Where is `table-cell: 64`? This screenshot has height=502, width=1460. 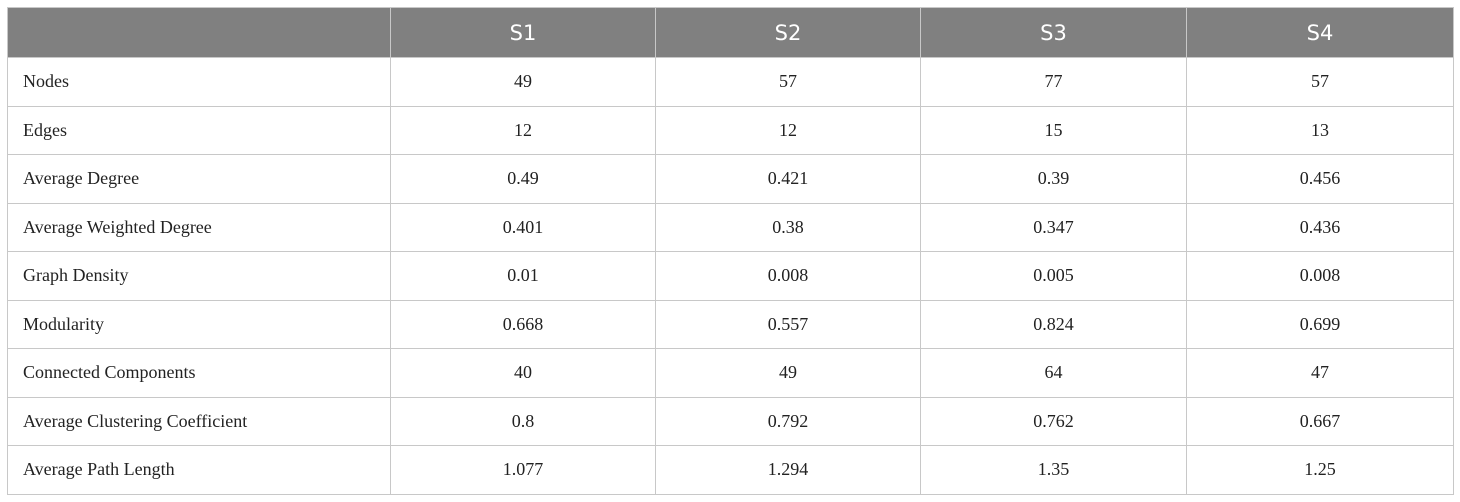 table-cell: 64 is located at coordinates (1053, 373).